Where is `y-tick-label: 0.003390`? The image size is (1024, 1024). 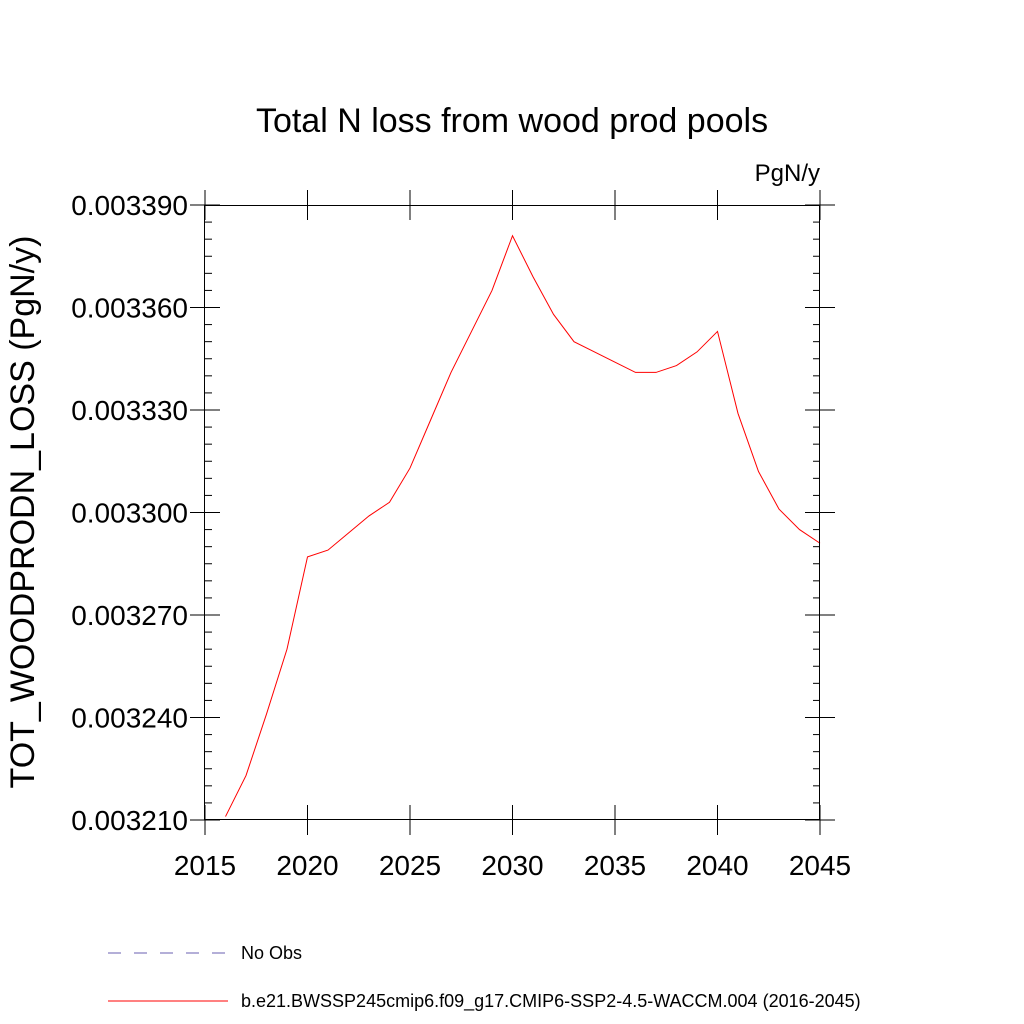 y-tick-label: 0.003390 is located at coordinates (129, 205).